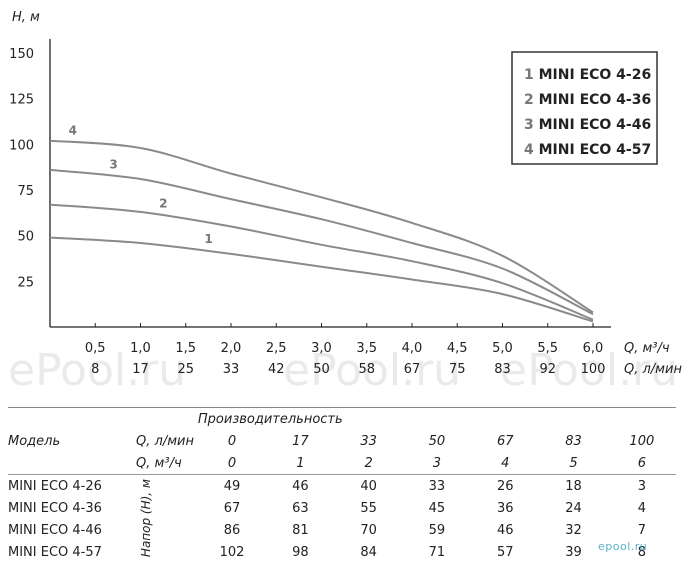 This screenshot has height=565, width=685. What do you see at coordinates (95, 348) in the screenshot?
I see `x-tick-label-q: 0,5` at bounding box center [95, 348].